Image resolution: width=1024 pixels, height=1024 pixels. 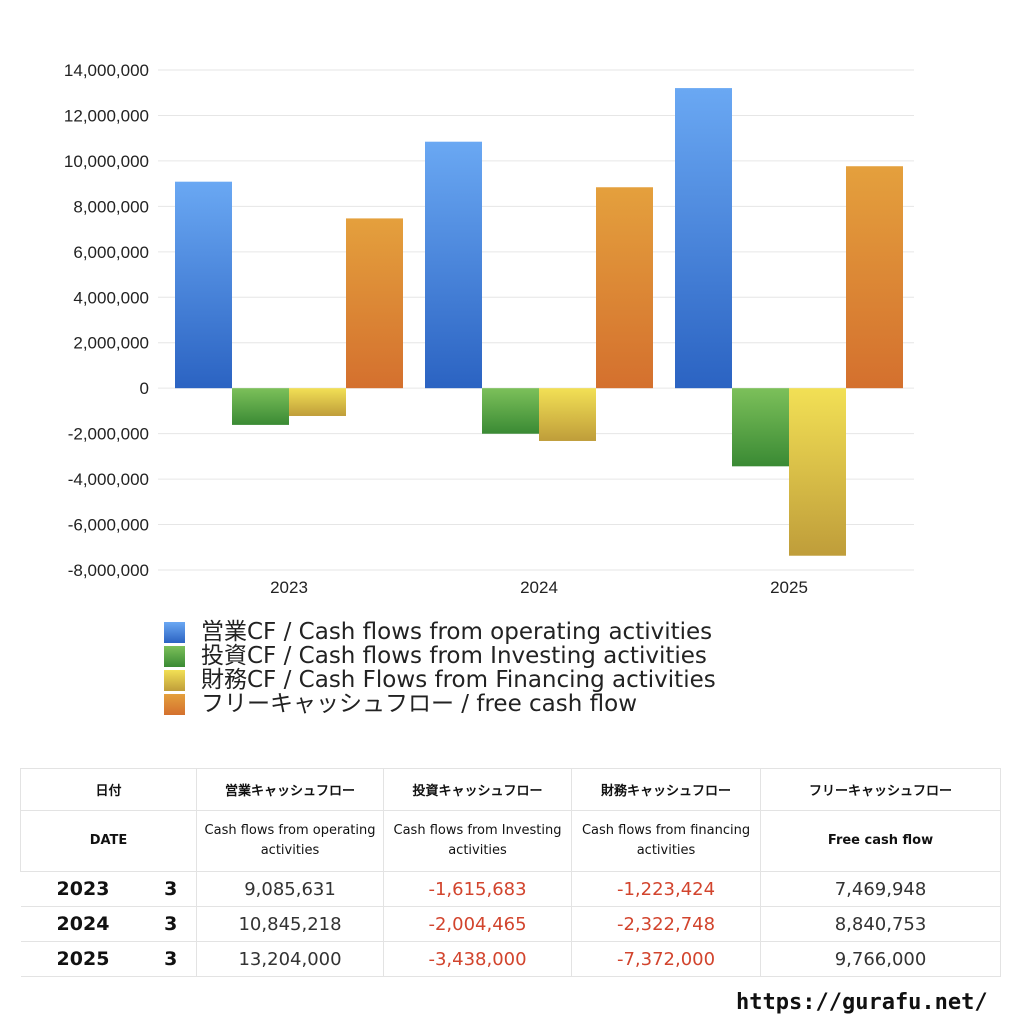 I want to click on y-tick-label: 0, so click(x=144, y=388).